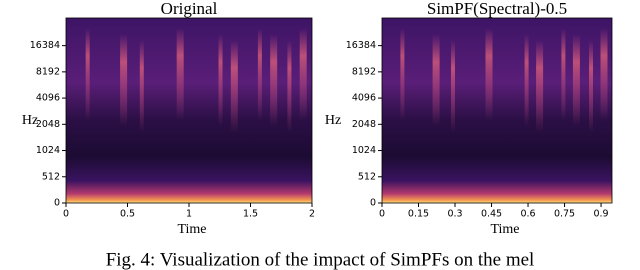 The height and width of the screenshot is (270, 640). Describe the element at coordinates (418, 214) in the screenshot. I see `x-tick-label: 0.15` at that location.